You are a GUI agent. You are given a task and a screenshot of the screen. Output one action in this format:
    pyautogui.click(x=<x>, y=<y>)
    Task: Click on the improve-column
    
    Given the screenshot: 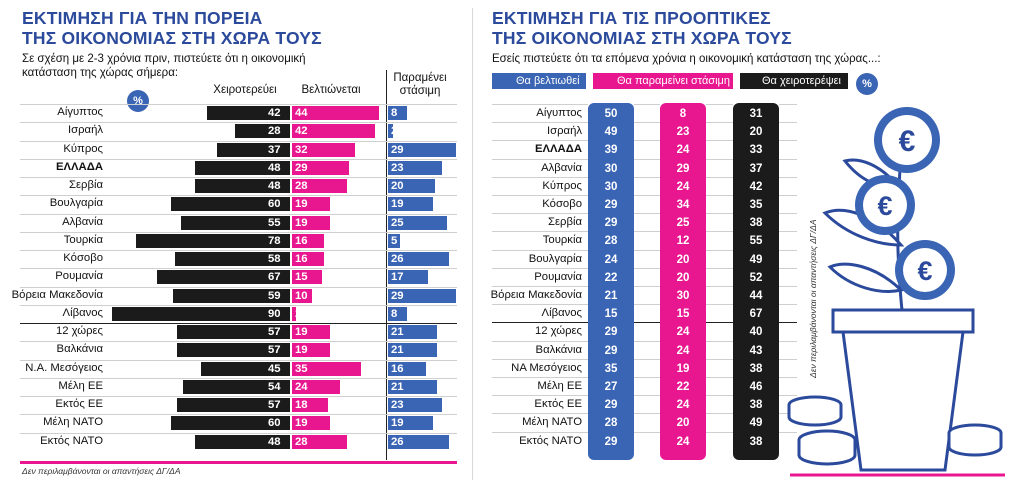 What is the action you would take?
    pyautogui.click(x=611, y=281)
    